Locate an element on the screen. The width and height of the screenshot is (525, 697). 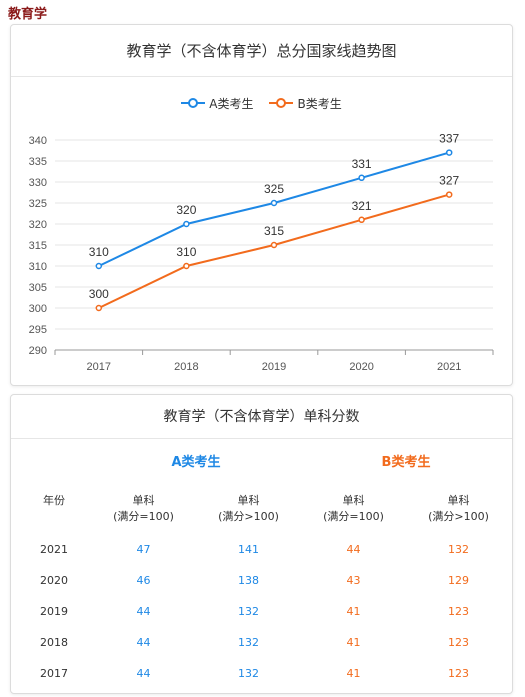
legend-label-b: B类考生 is located at coordinates (319, 103).